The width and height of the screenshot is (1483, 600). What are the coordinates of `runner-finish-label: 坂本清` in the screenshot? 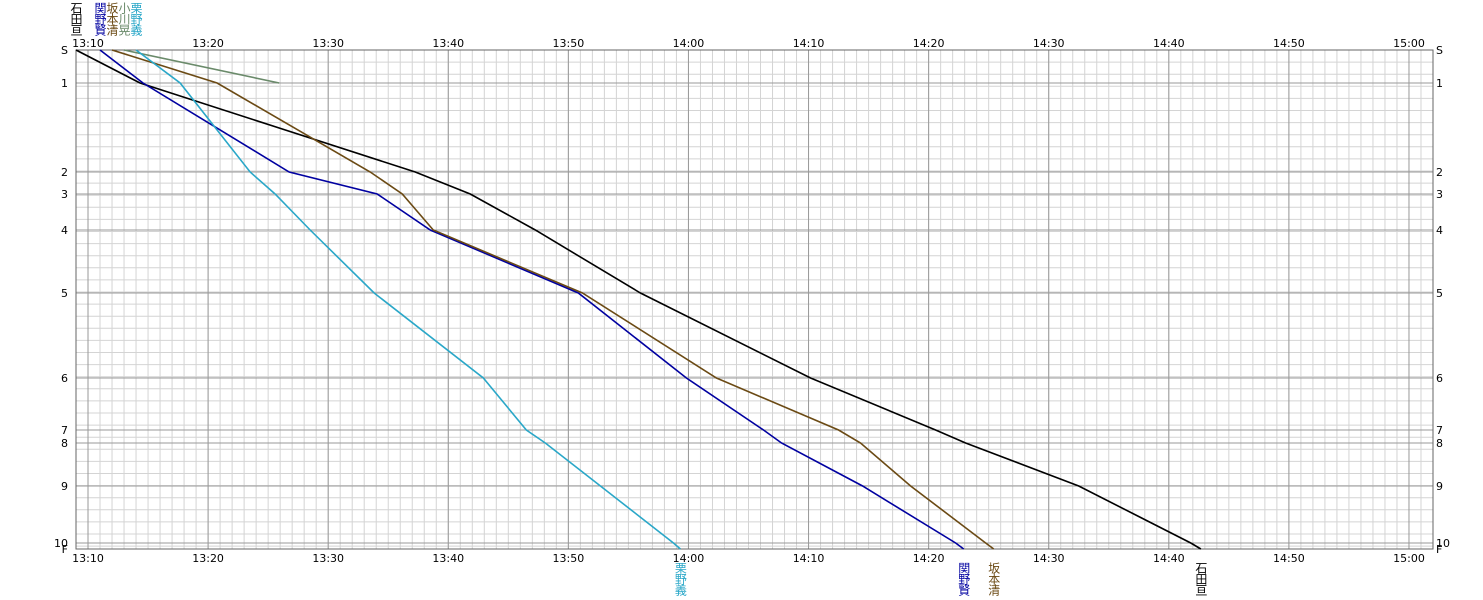 It's located at (994, 579).